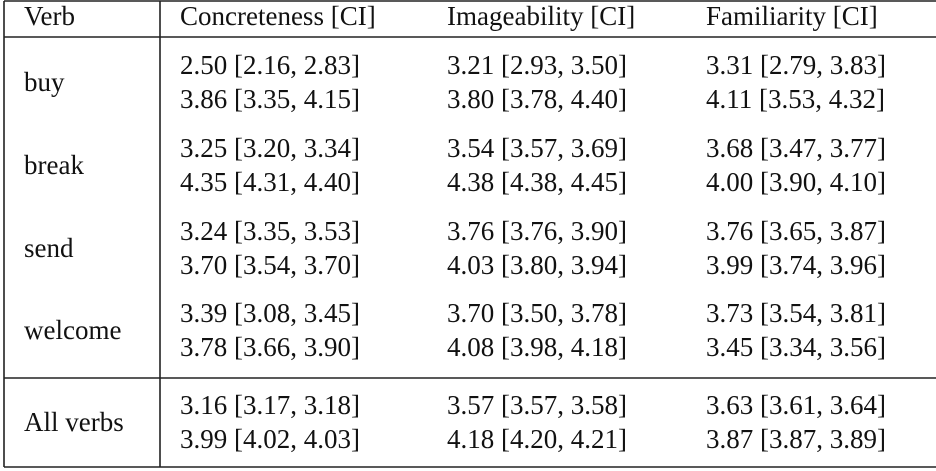  Describe the element at coordinates (796, 148) in the screenshot. I see `value-cell: 3.68 [3.47, 3.77]` at that location.